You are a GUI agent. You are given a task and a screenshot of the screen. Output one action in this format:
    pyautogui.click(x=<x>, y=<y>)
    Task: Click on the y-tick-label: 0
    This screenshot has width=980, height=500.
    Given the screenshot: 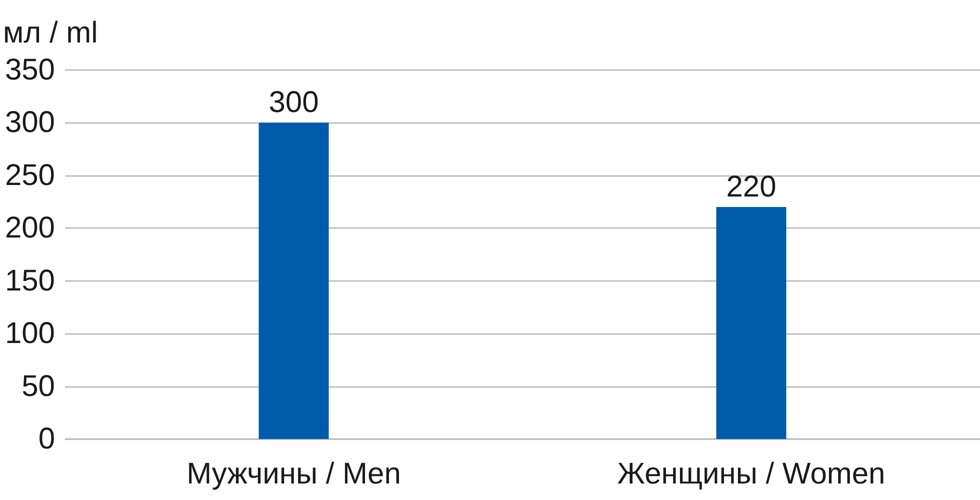 What is the action you would take?
    pyautogui.click(x=46, y=439)
    